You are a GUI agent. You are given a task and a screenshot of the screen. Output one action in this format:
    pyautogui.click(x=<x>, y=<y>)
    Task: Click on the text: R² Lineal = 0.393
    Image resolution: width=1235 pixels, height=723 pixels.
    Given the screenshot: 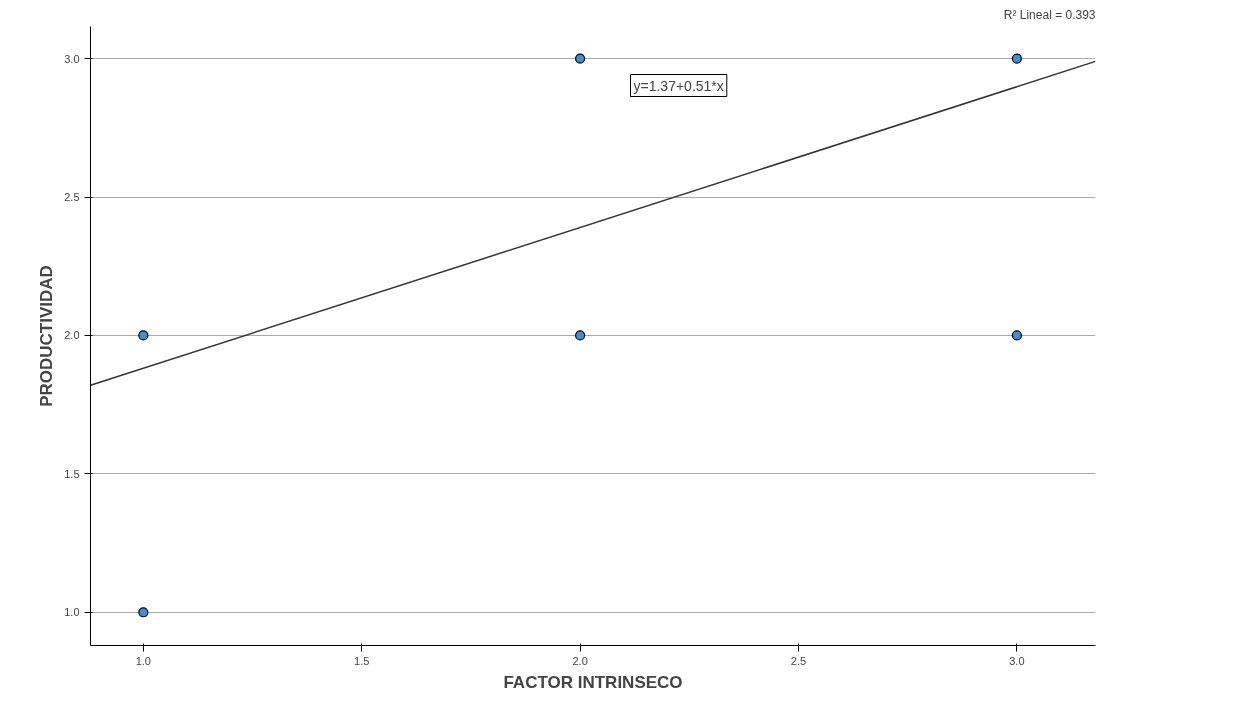 What is the action you would take?
    pyautogui.click(x=1049, y=14)
    